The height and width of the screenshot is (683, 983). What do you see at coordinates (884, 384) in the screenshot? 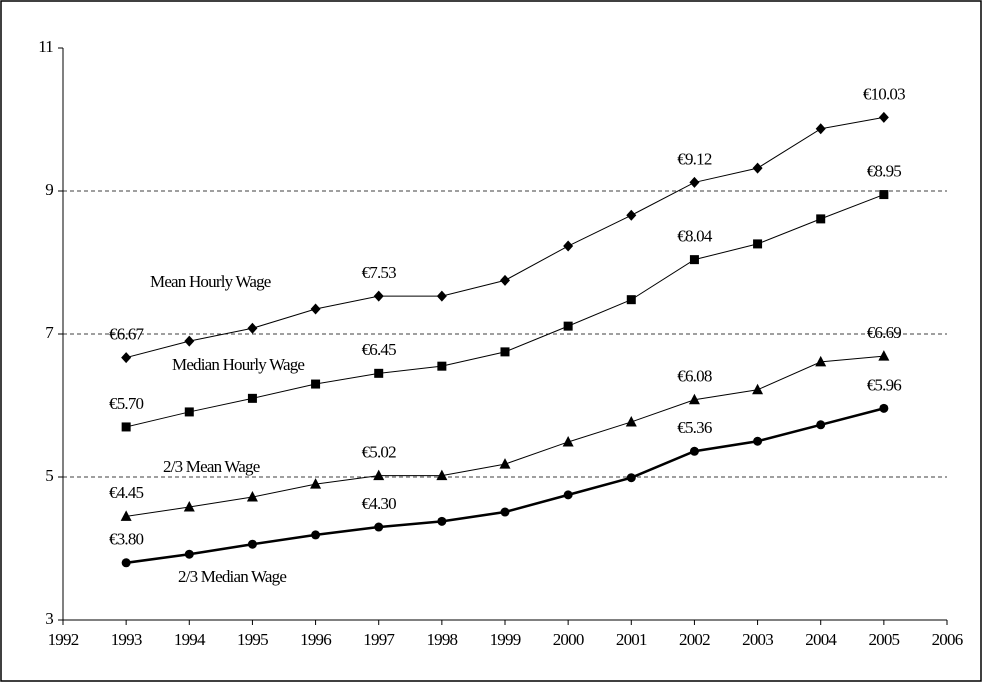
I see `data-label: €5.96` at bounding box center [884, 384].